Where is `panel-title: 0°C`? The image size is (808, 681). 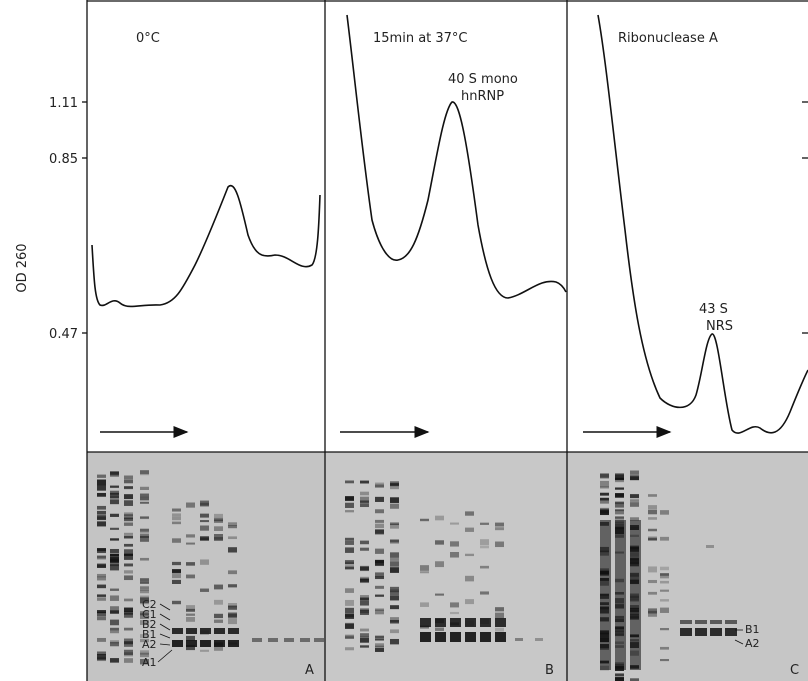
panel-title: 0°C is located at coordinates (148, 38).